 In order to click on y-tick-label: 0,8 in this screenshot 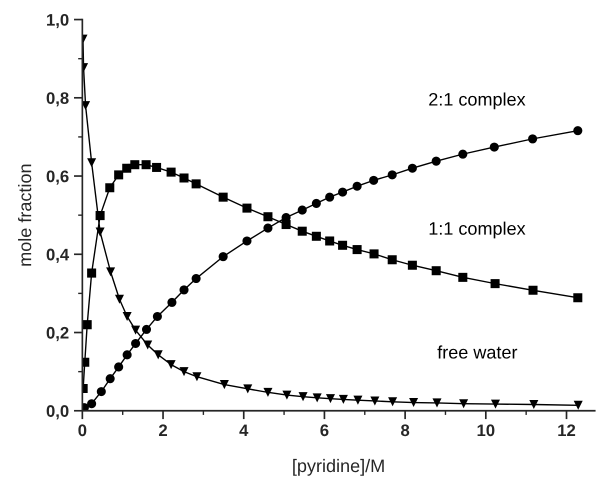, I will do `click(57, 99)`.